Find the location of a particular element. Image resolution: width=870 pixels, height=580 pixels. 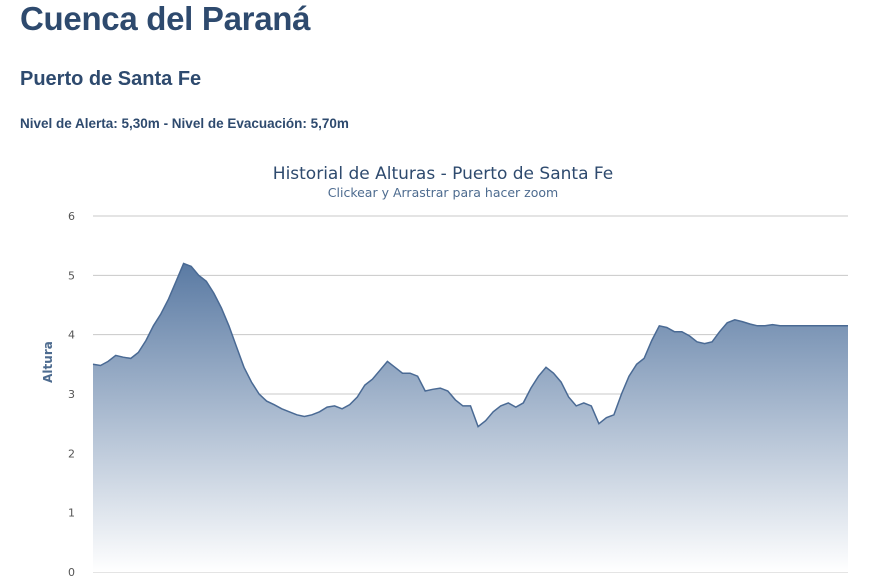

y-tick-label: 1 is located at coordinates (71, 513).